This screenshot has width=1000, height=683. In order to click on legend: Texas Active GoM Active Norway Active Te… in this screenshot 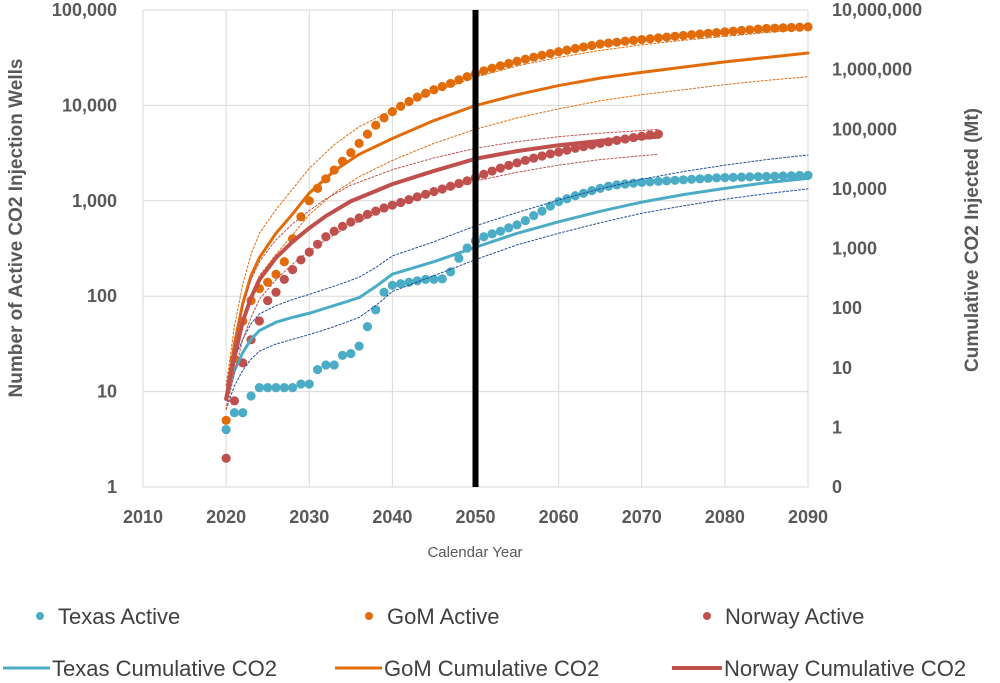, I will do `click(484, 642)`.